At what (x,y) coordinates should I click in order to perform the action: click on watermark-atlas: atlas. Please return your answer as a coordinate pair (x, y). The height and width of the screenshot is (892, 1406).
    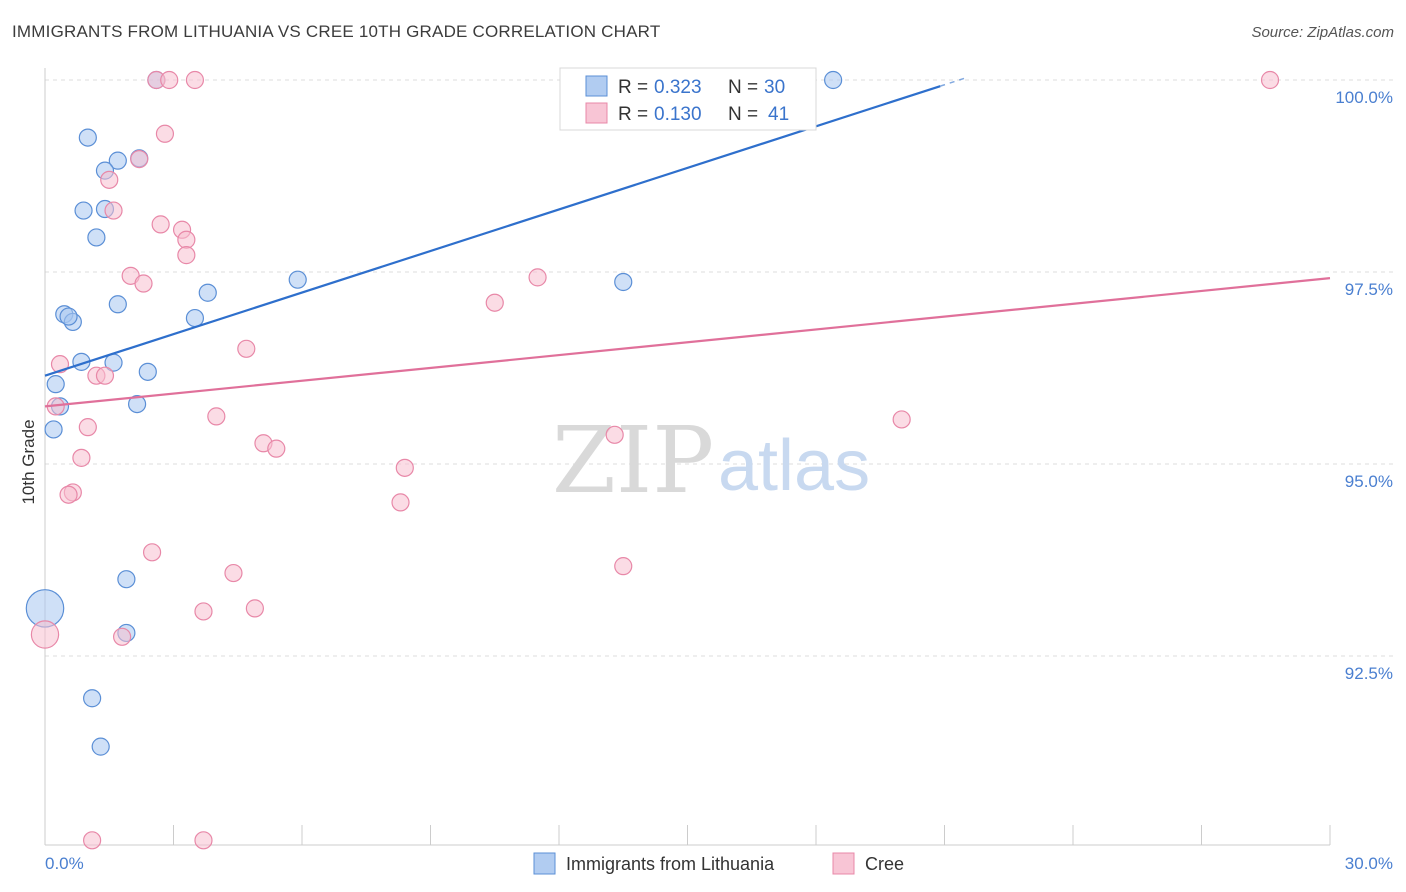
    Looking at the image, I should click on (794, 466).